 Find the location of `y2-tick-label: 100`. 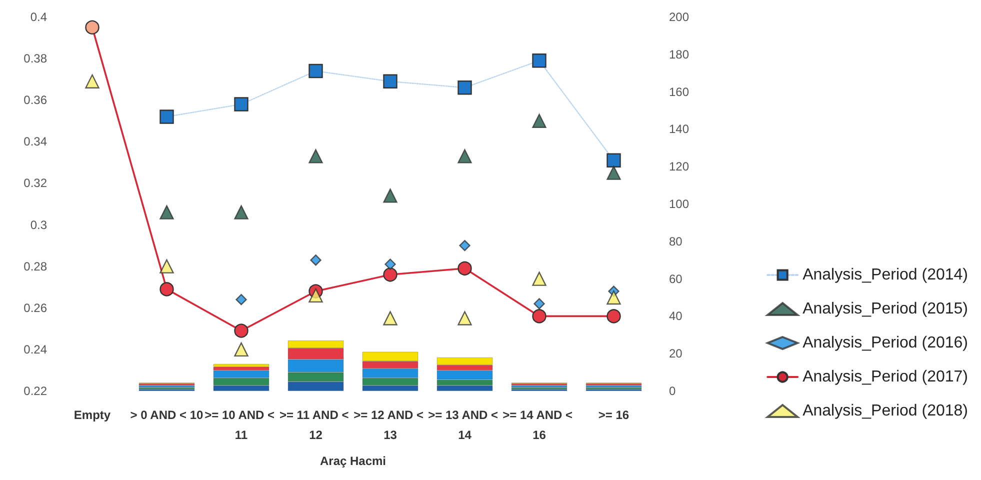

y2-tick-label: 100 is located at coordinates (679, 204).